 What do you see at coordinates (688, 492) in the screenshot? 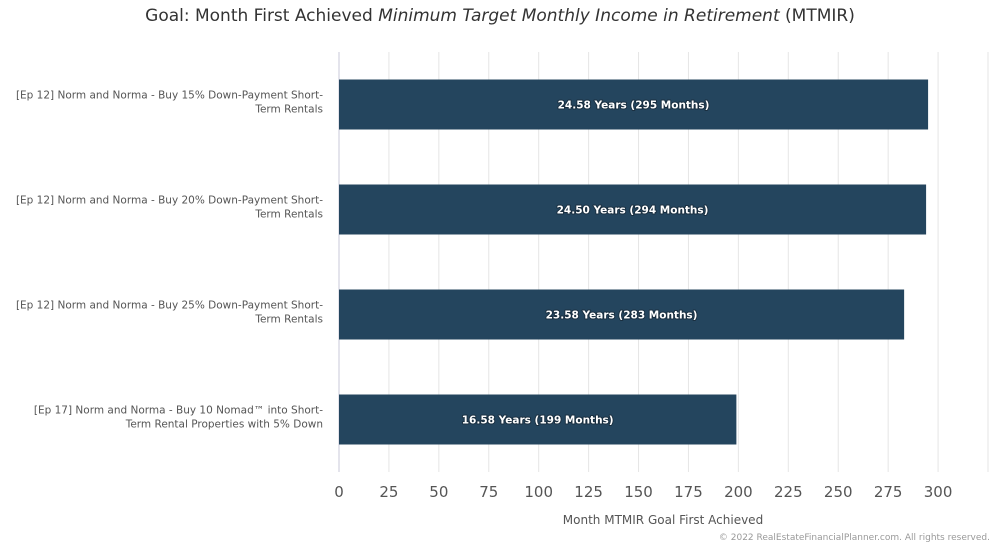
I see `x-tick-label: 175` at bounding box center [688, 492].